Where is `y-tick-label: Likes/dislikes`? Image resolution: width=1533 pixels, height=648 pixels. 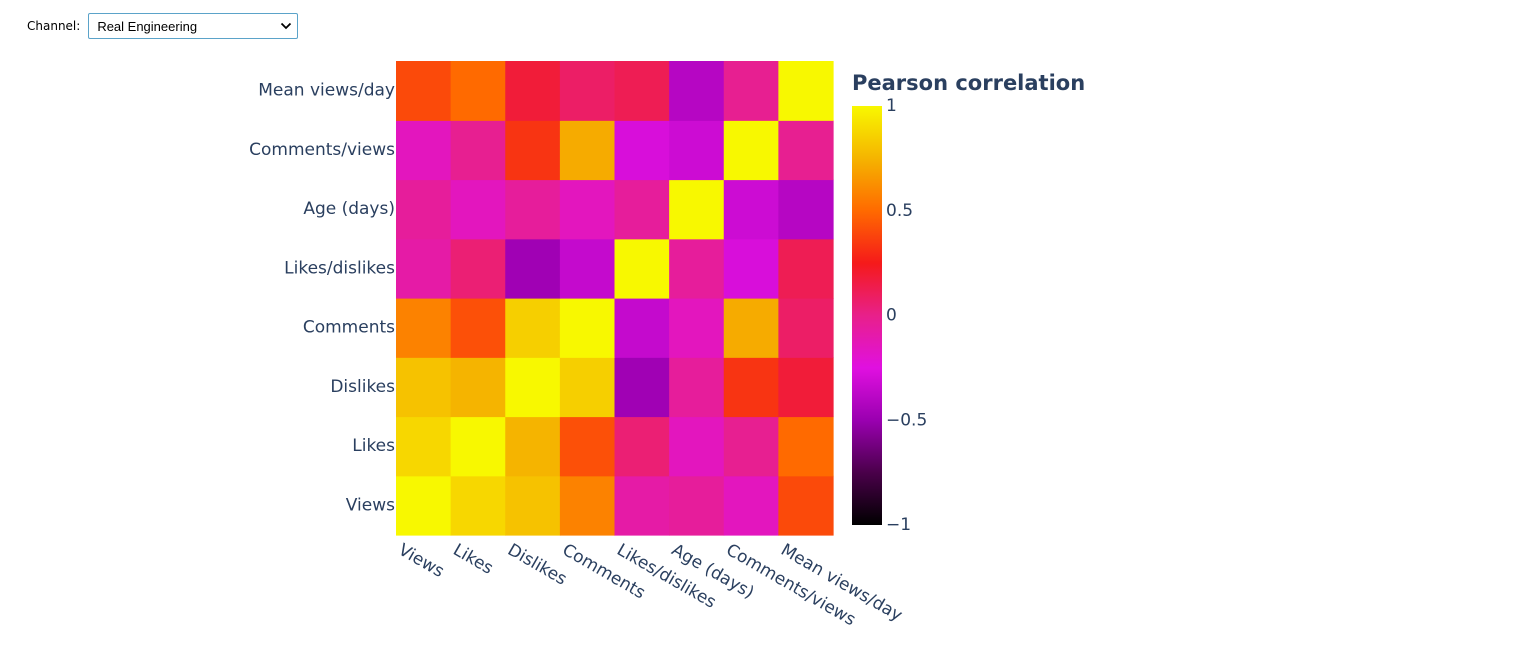 y-tick-label: Likes/dislikes is located at coordinates (339, 268).